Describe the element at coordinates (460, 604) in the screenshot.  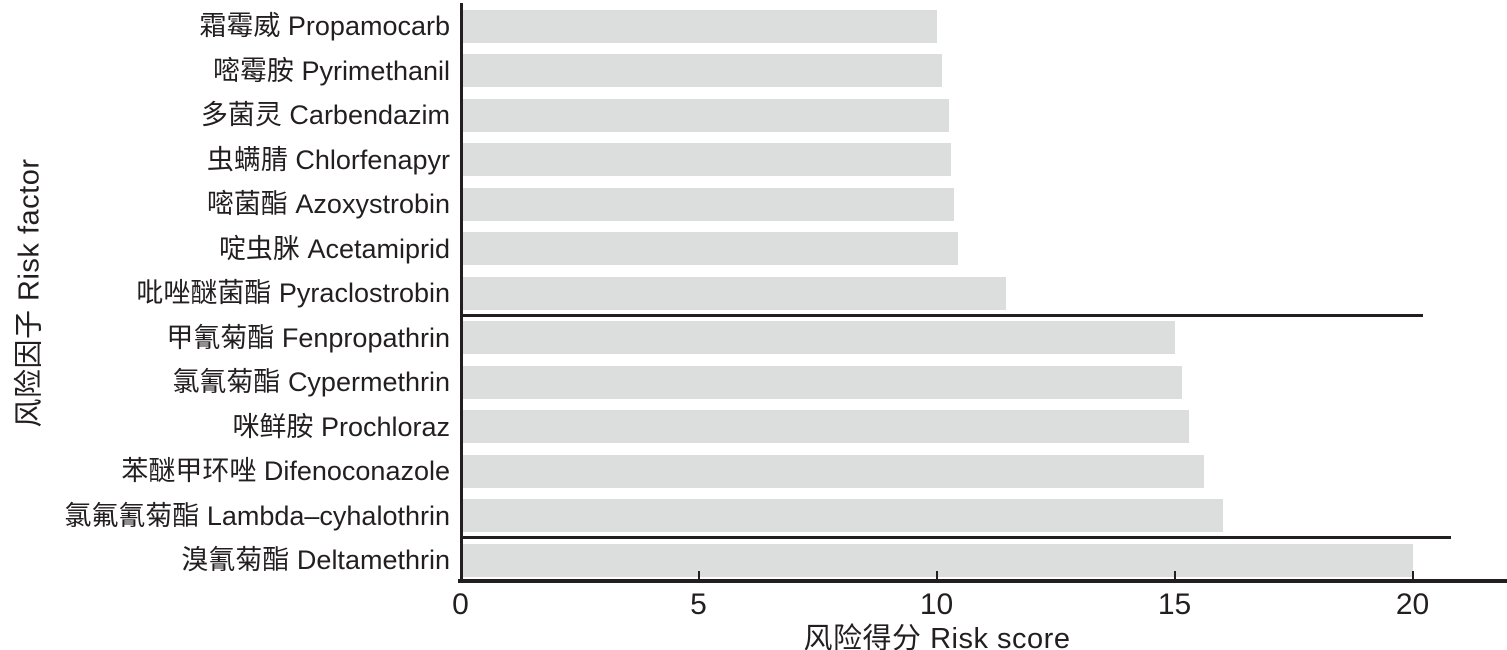
I see `x-tick-label: 0` at that location.